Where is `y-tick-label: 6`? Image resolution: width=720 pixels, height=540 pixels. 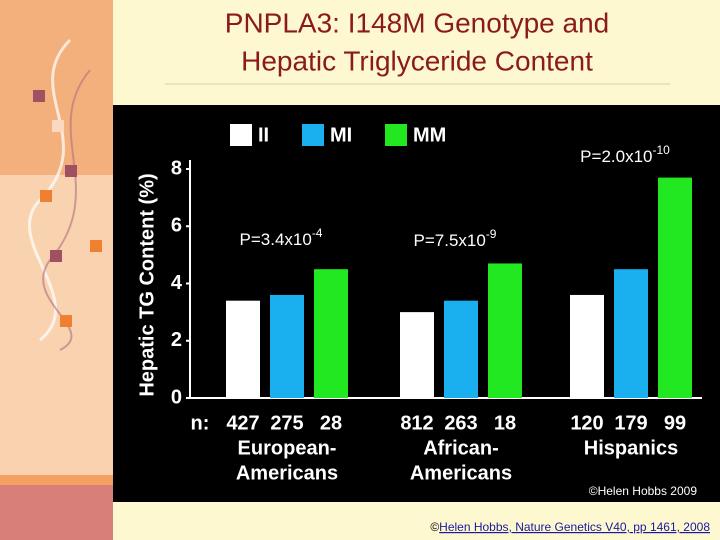
y-tick-label: 6 is located at coordinates (176, 226).